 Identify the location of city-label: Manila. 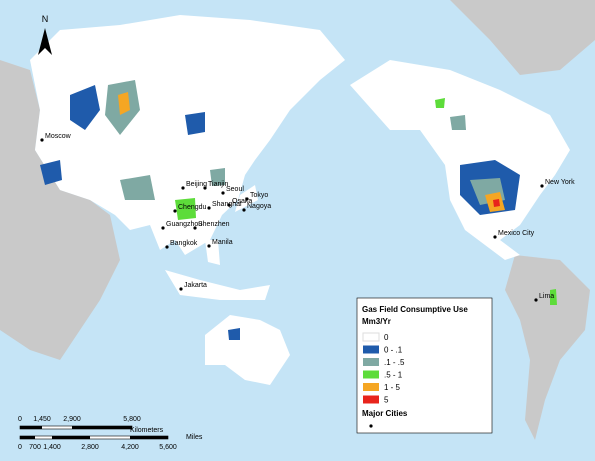
(222, 242).